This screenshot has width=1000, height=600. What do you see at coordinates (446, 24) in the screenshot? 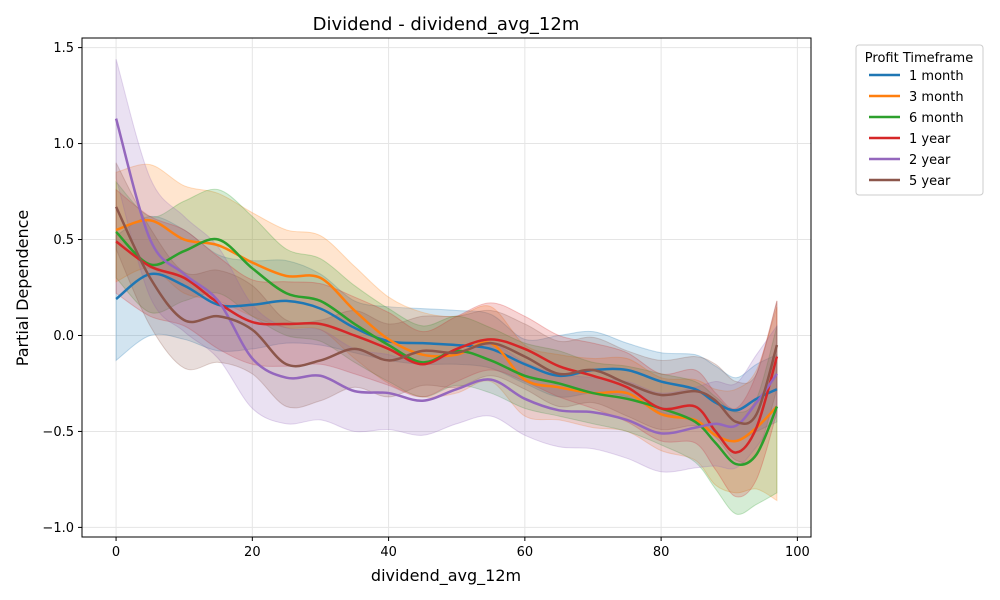
I see `chart-title: Dividend - dividend_avg_12m` at bounding box center [446, 24].